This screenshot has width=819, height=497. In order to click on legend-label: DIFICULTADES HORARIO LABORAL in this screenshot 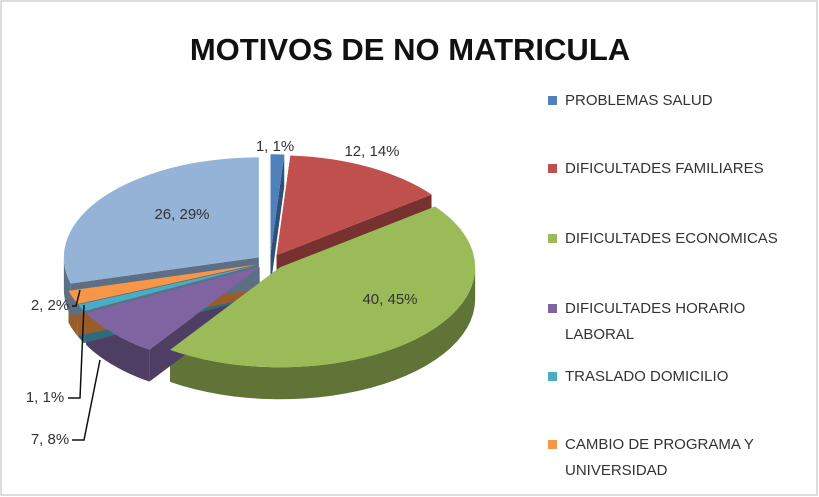, I will do `click(655, 321)`.